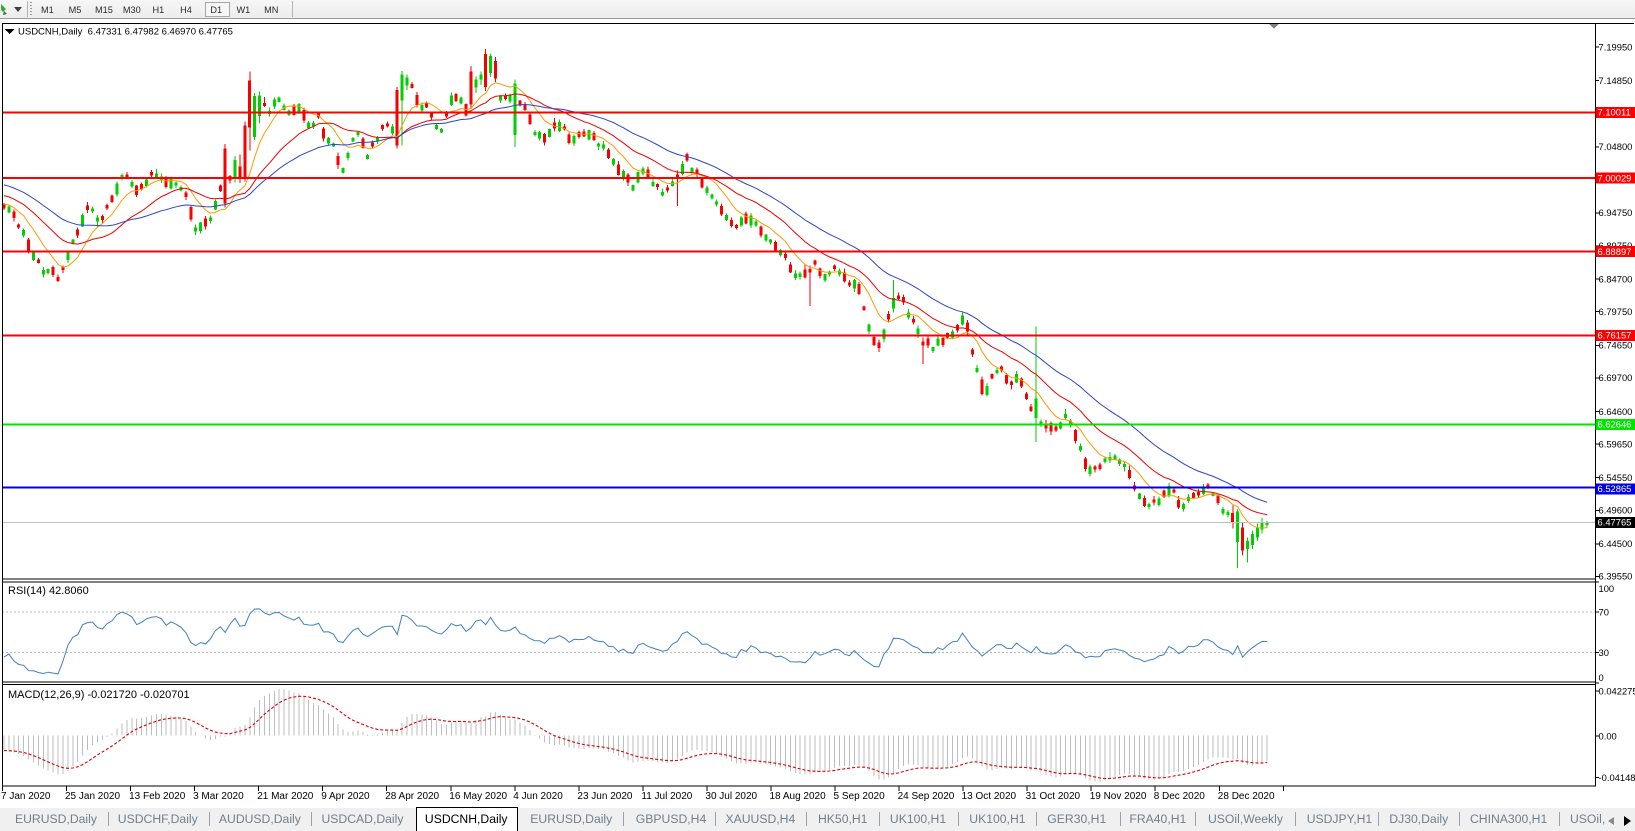 This screenshot has height=831, width=1635. I want to click on svg-text: 7.00029, so click(1615, 178).